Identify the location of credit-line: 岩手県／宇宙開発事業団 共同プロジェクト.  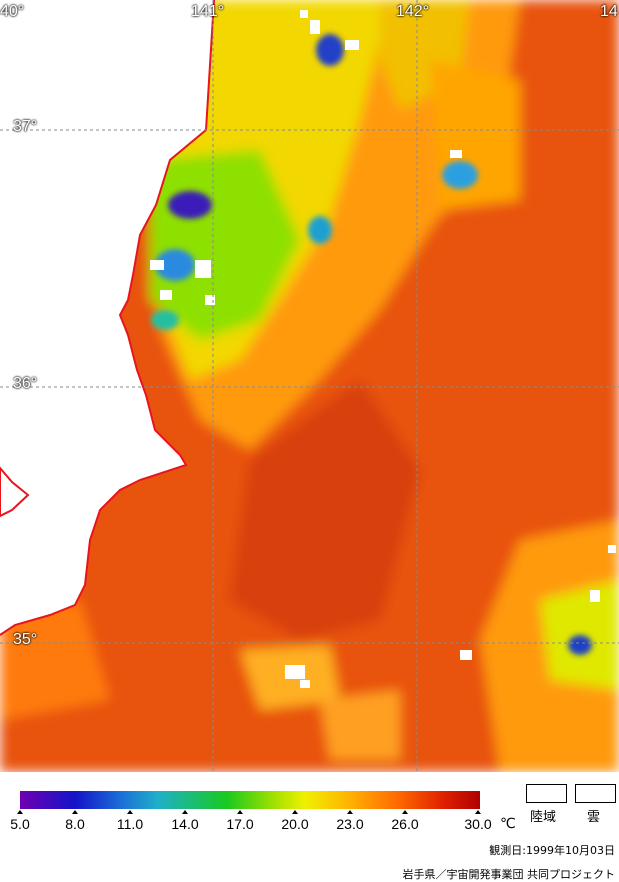
(509, 874).